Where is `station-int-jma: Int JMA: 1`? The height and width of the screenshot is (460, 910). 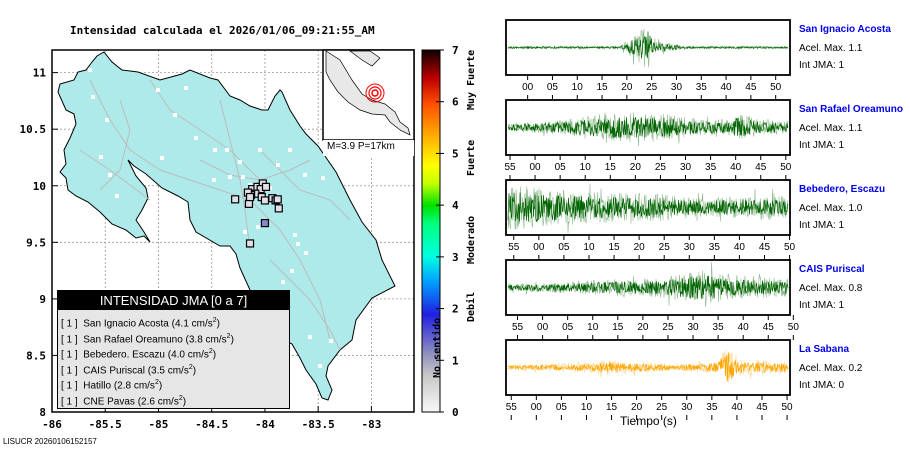
station-int-jma: Int JMA: 1 is located at coordinates (822, 225).